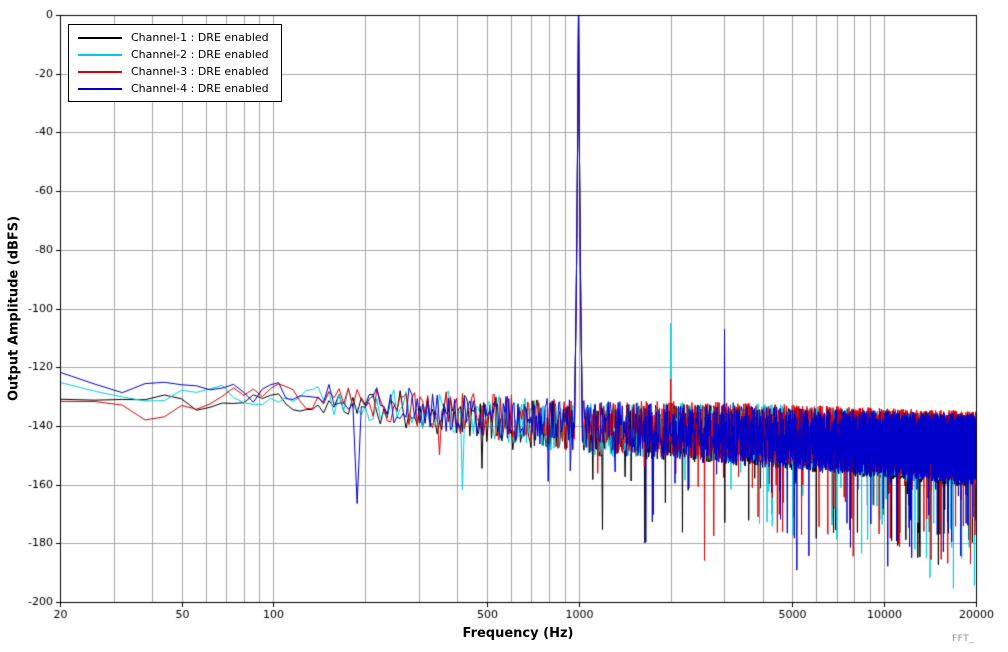 The image size is (1008, 652). I want to click on legend-label-channel-1: Channel-1 : DRE enabled, so click(200, 37).